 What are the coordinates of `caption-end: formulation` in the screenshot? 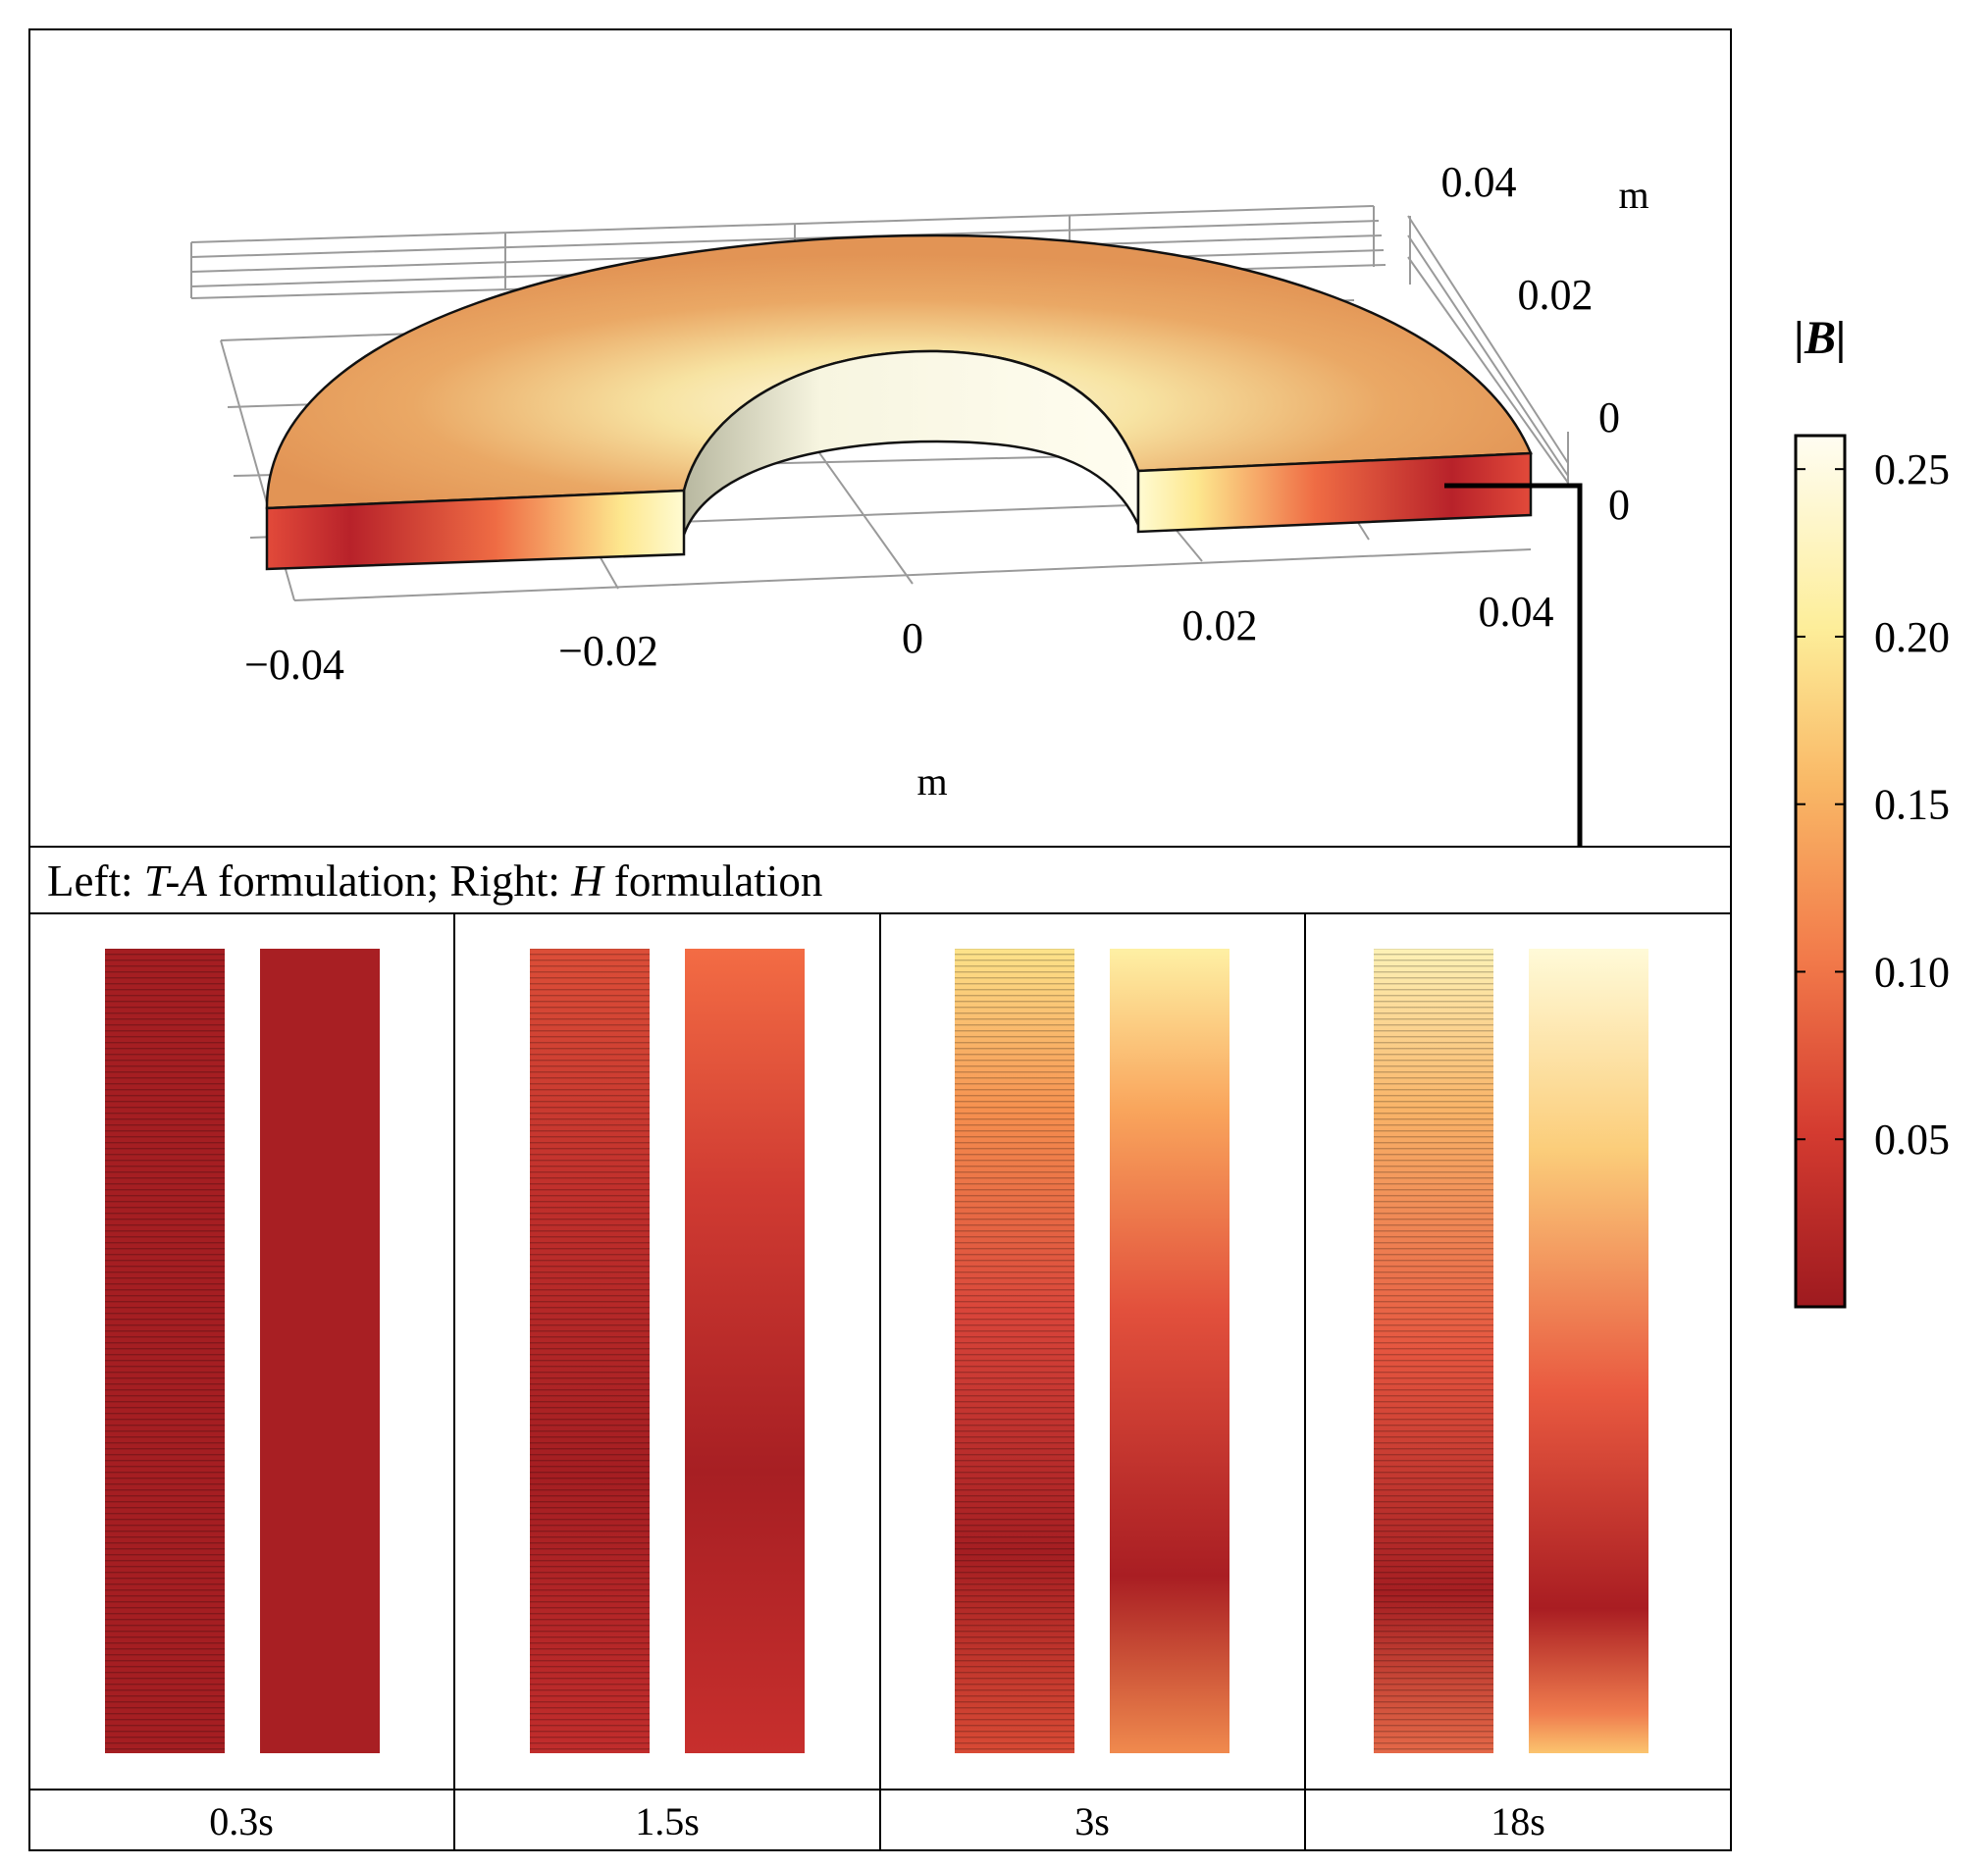 It's located at (713, 881).